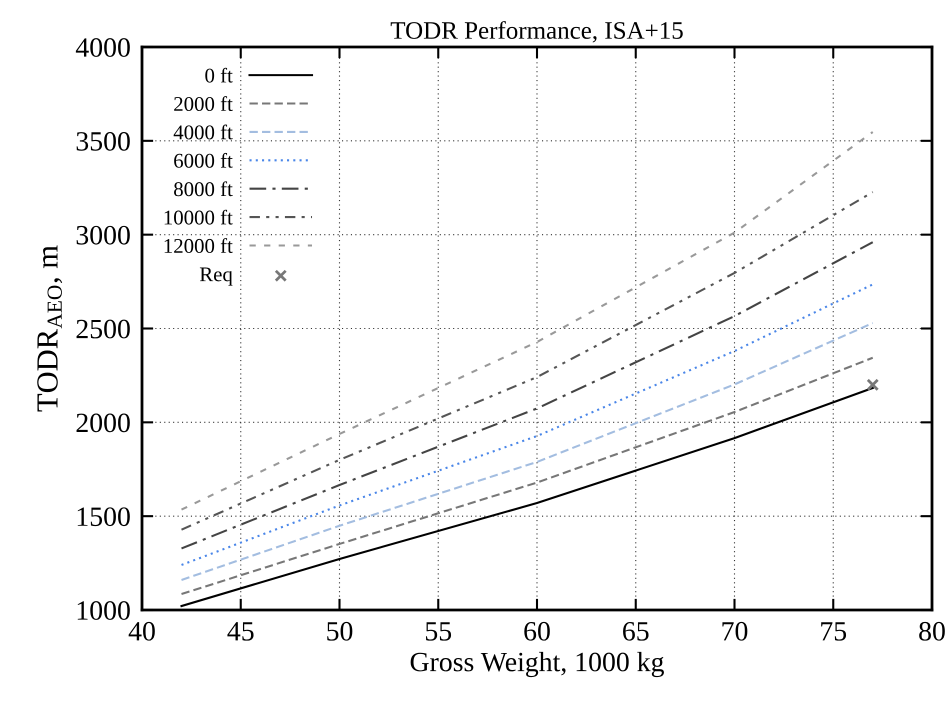  What do you see at coordinates (735, 631) in the screenshot?
I see `x-tick-label: 70` at bounding box center [735, 631].